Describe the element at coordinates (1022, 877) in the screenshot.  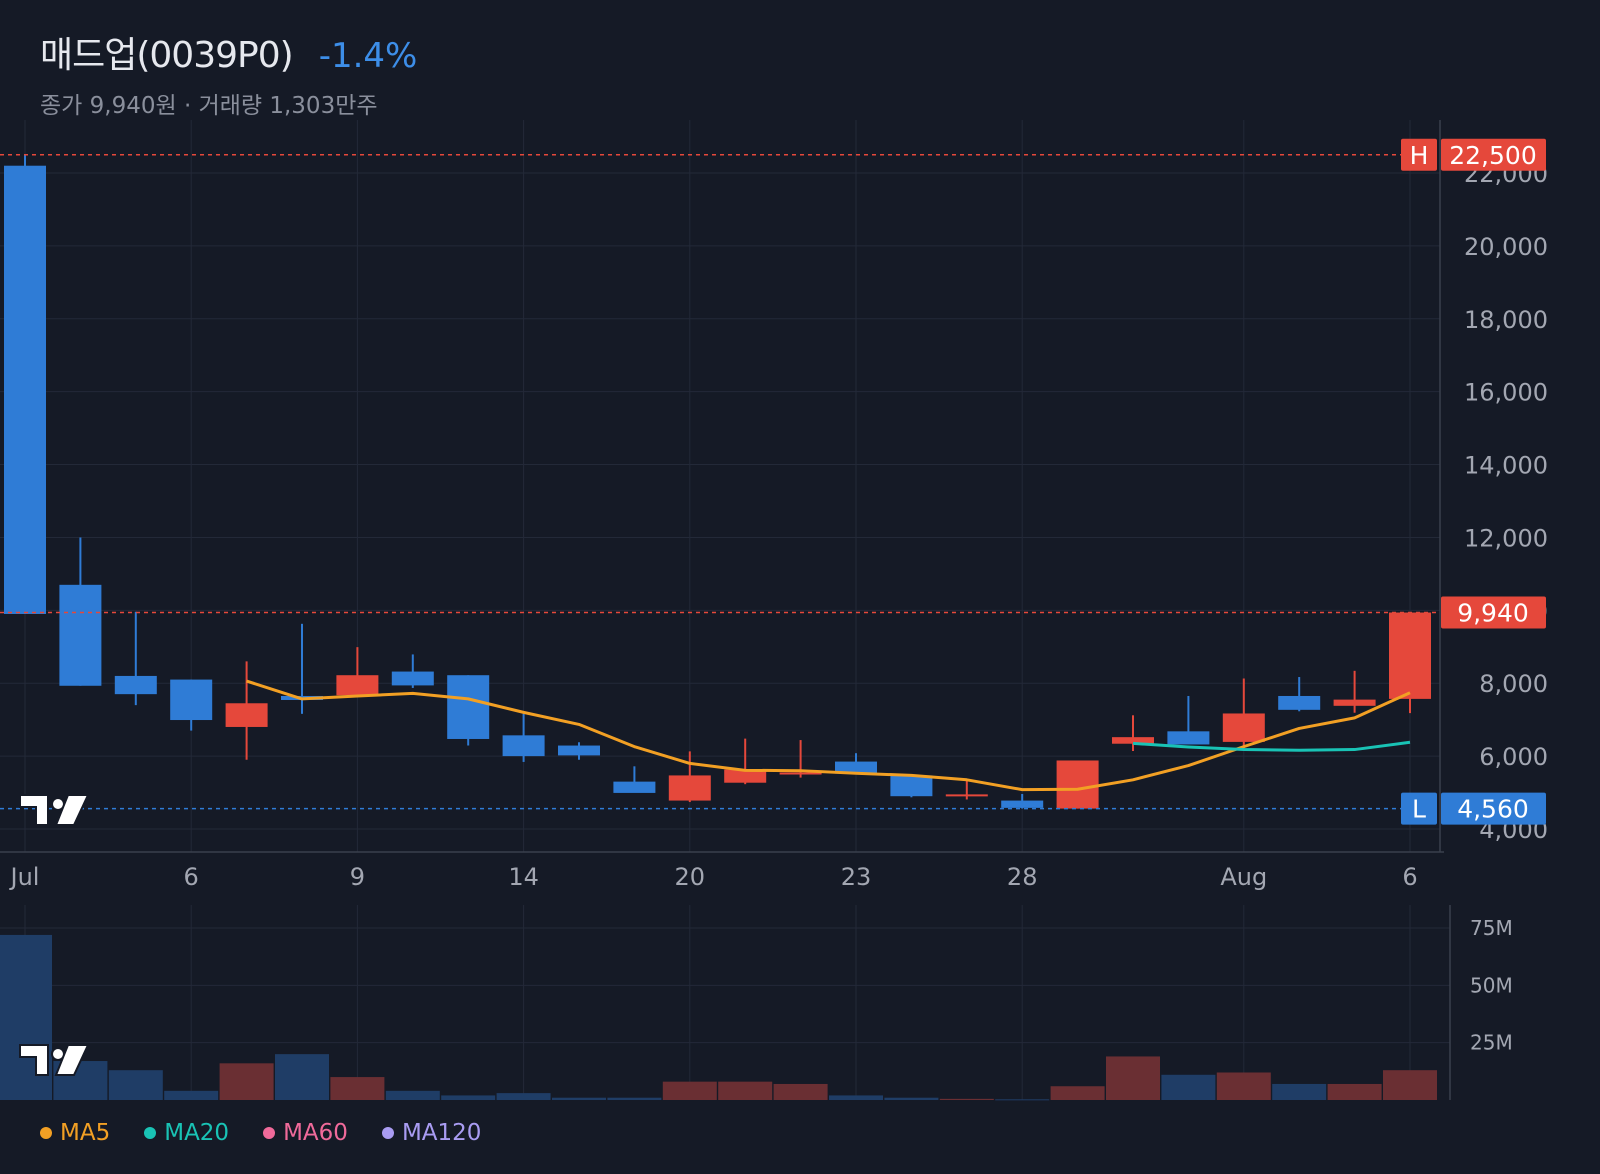
I see `time-tick-label: 28` at that location.